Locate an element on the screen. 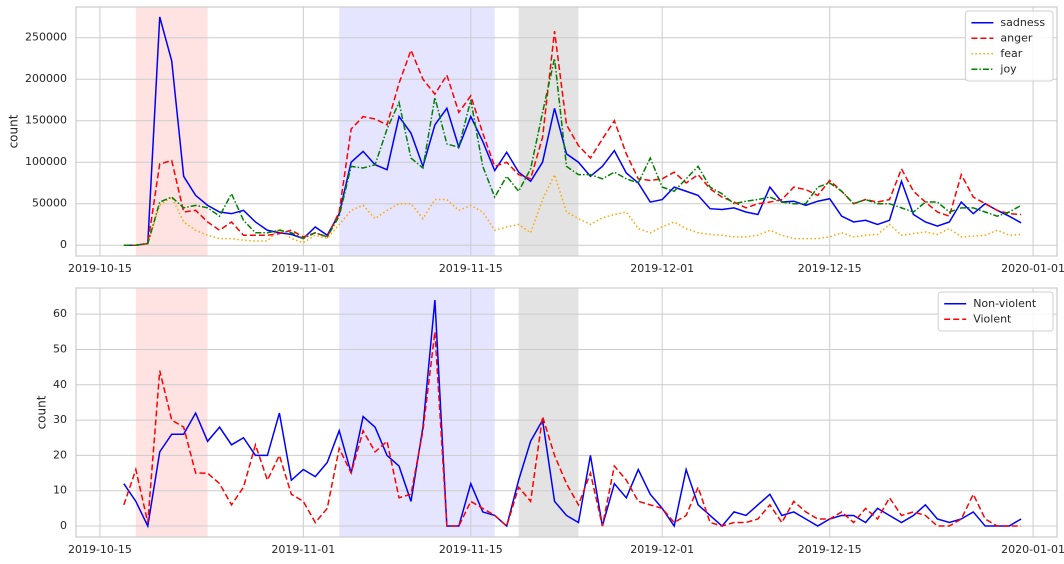  y-tick-label: 200000 is located at coordinates (46, 78).